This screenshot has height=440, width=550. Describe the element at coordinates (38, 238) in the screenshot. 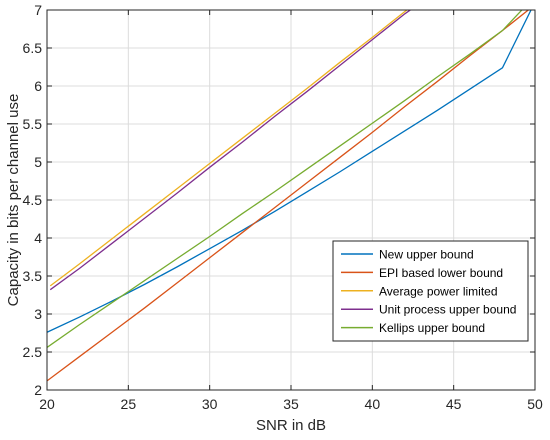

I see `y-tick-label: 4` at that location.